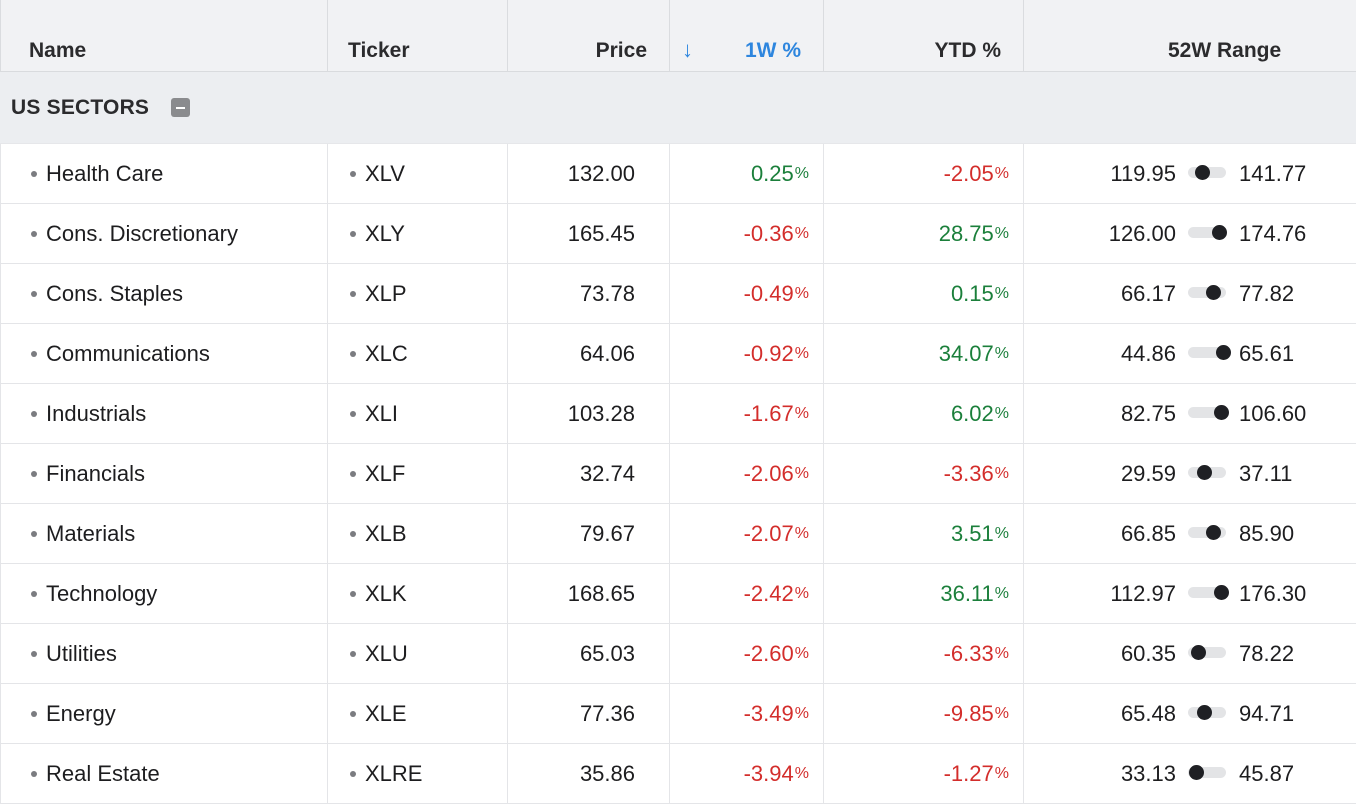 This screenshot has height=804, width=1356. I want to click on ytd-change-value: 0.15, so click(972, 293).